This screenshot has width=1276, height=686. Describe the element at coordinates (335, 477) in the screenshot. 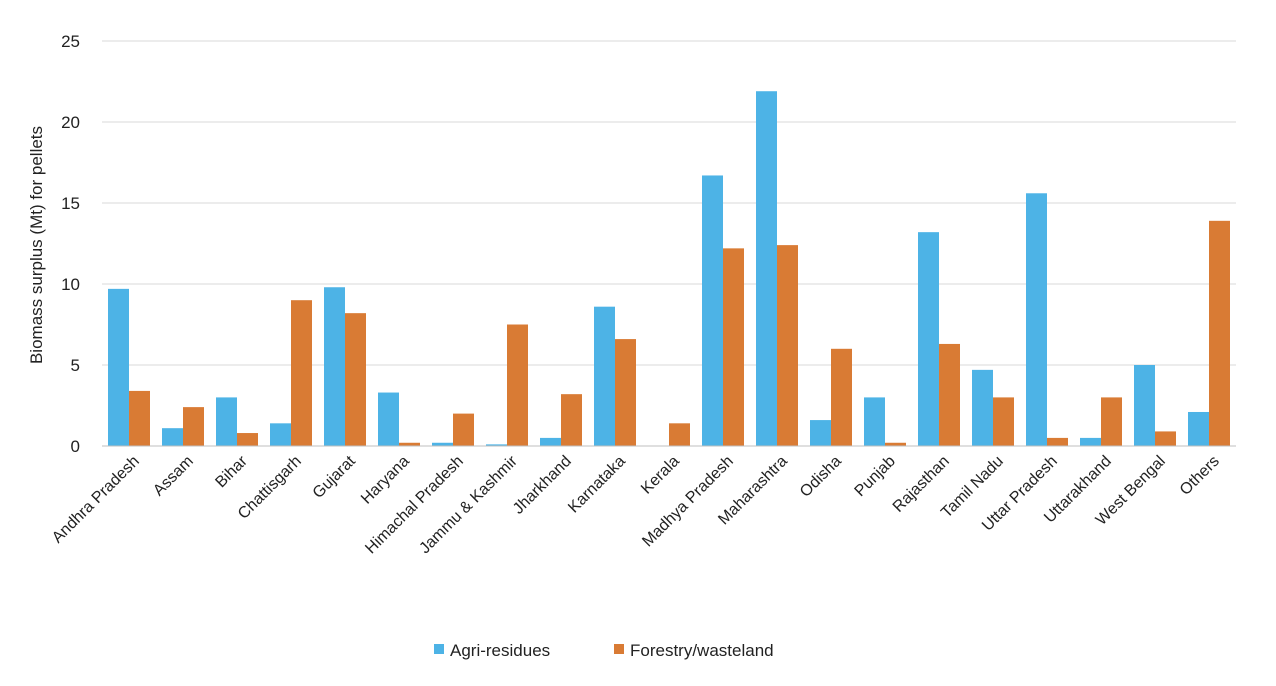

I see `x-category-label: Gujarat` at that location.